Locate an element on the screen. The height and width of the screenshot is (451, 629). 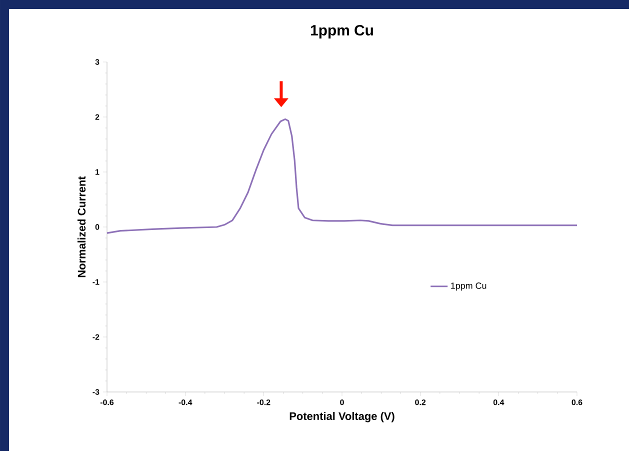
y-axis-title: Normalized Current is located at coordinates (82, 227).